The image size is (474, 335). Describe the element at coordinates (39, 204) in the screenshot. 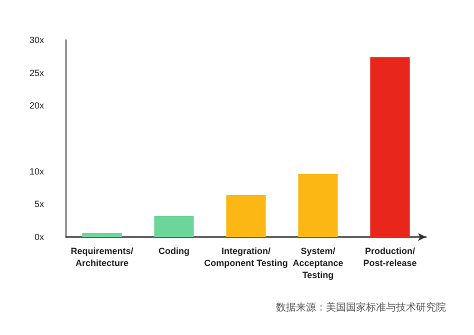

I see `y-tick-label: 5x` at that location.